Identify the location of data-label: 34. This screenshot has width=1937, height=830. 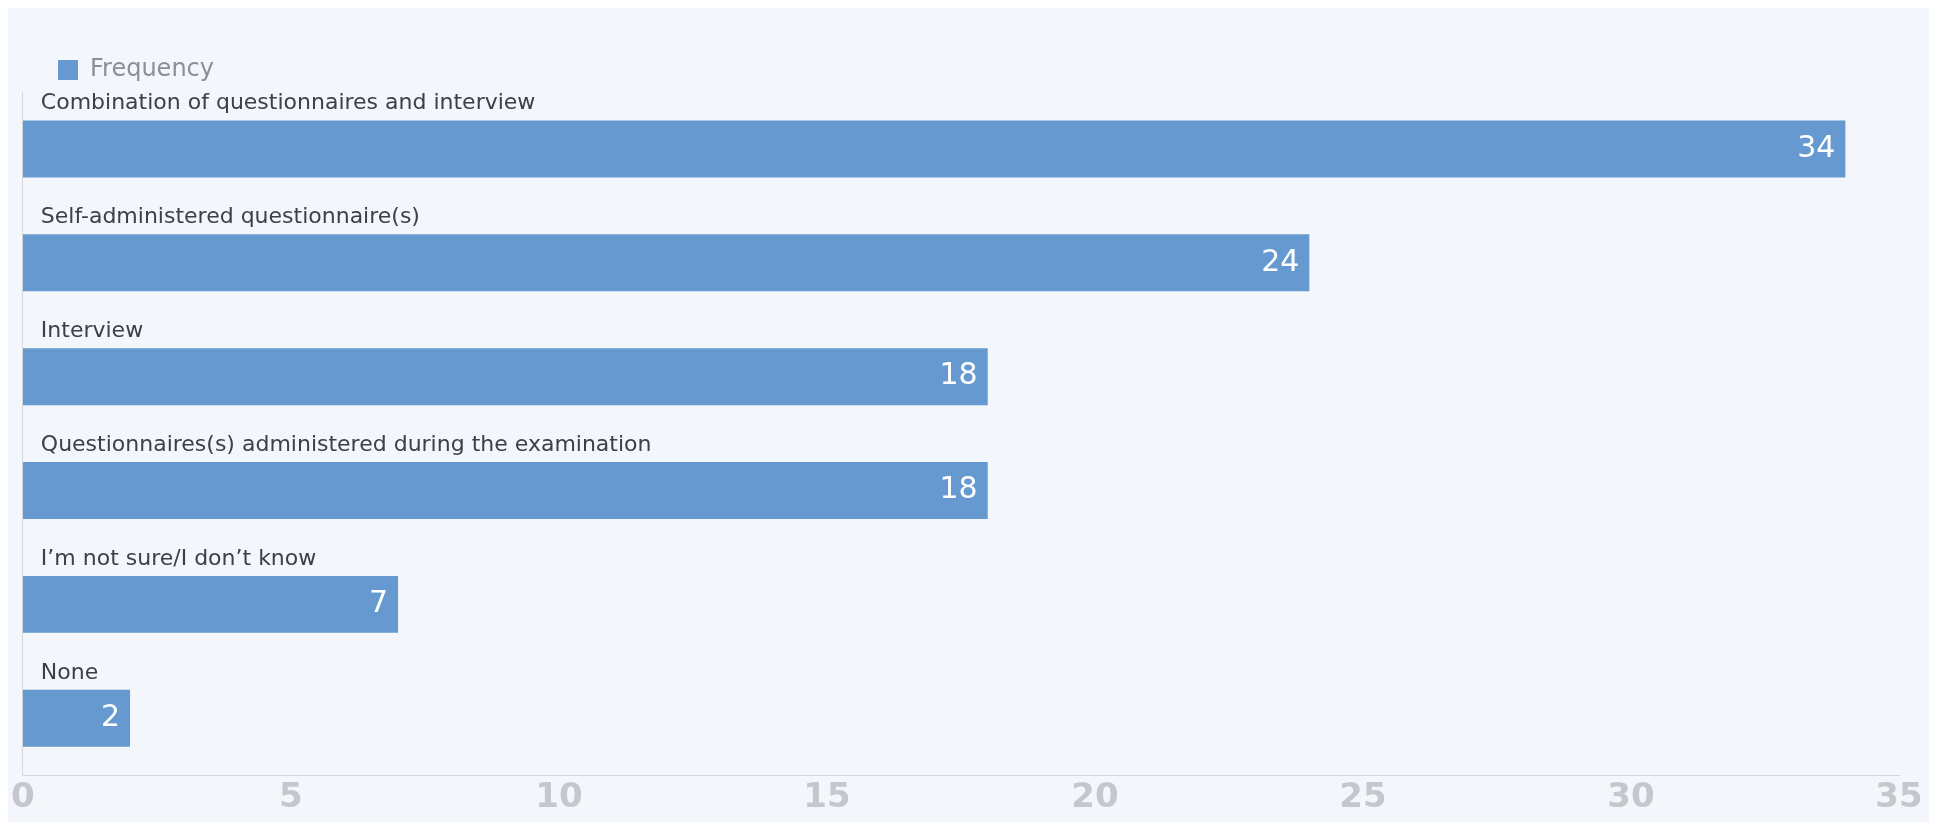
(1816, 146).